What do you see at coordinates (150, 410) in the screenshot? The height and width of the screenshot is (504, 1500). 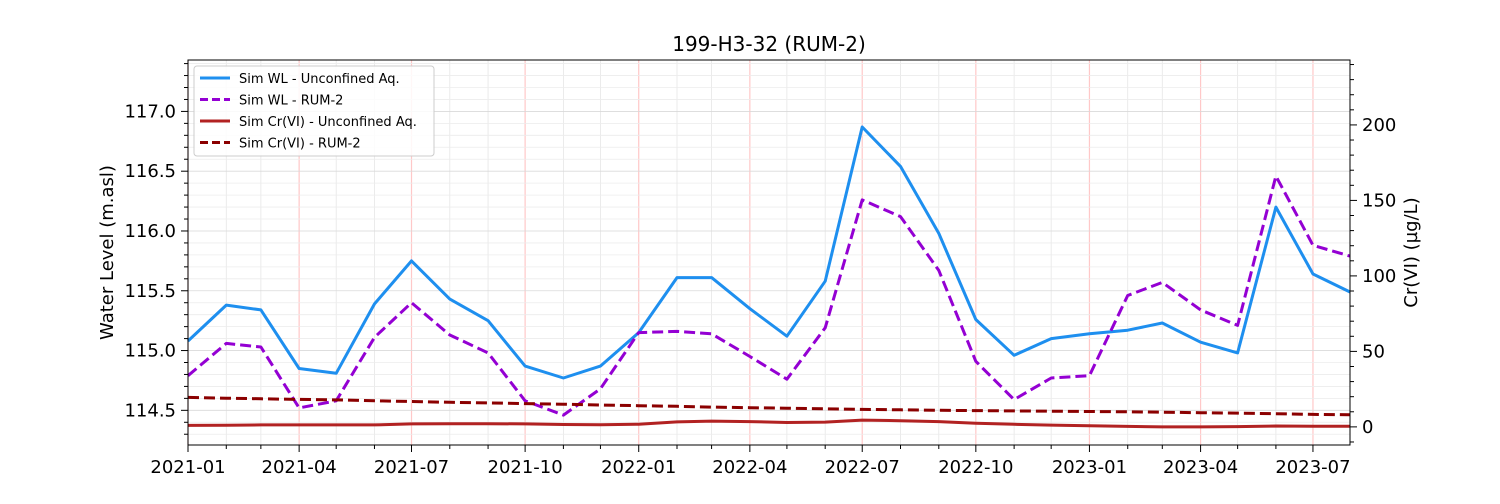 I see `y-tick-label: 114.5` at bounding box center [150, 410].